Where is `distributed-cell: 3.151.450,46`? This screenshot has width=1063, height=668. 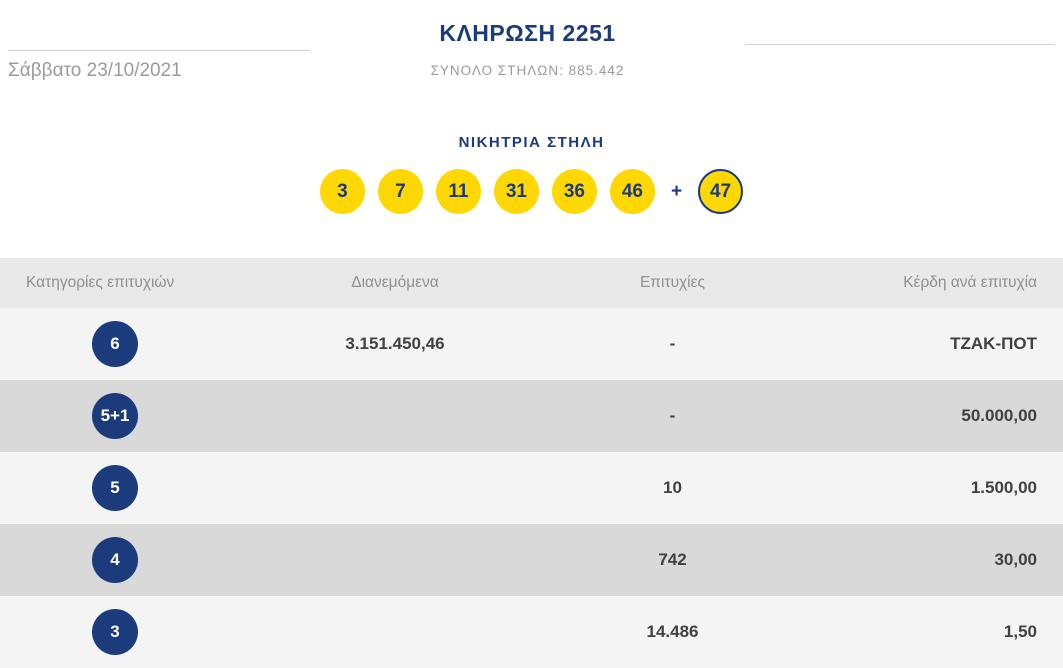
distributed-cell: 3.151.450,46 is located at coordinates (395, 343).